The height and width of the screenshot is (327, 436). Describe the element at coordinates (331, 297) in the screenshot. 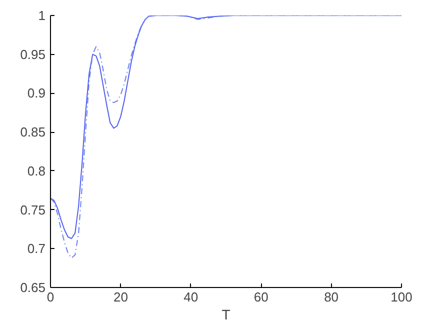

I see `x-tick-label: 80` at that location.